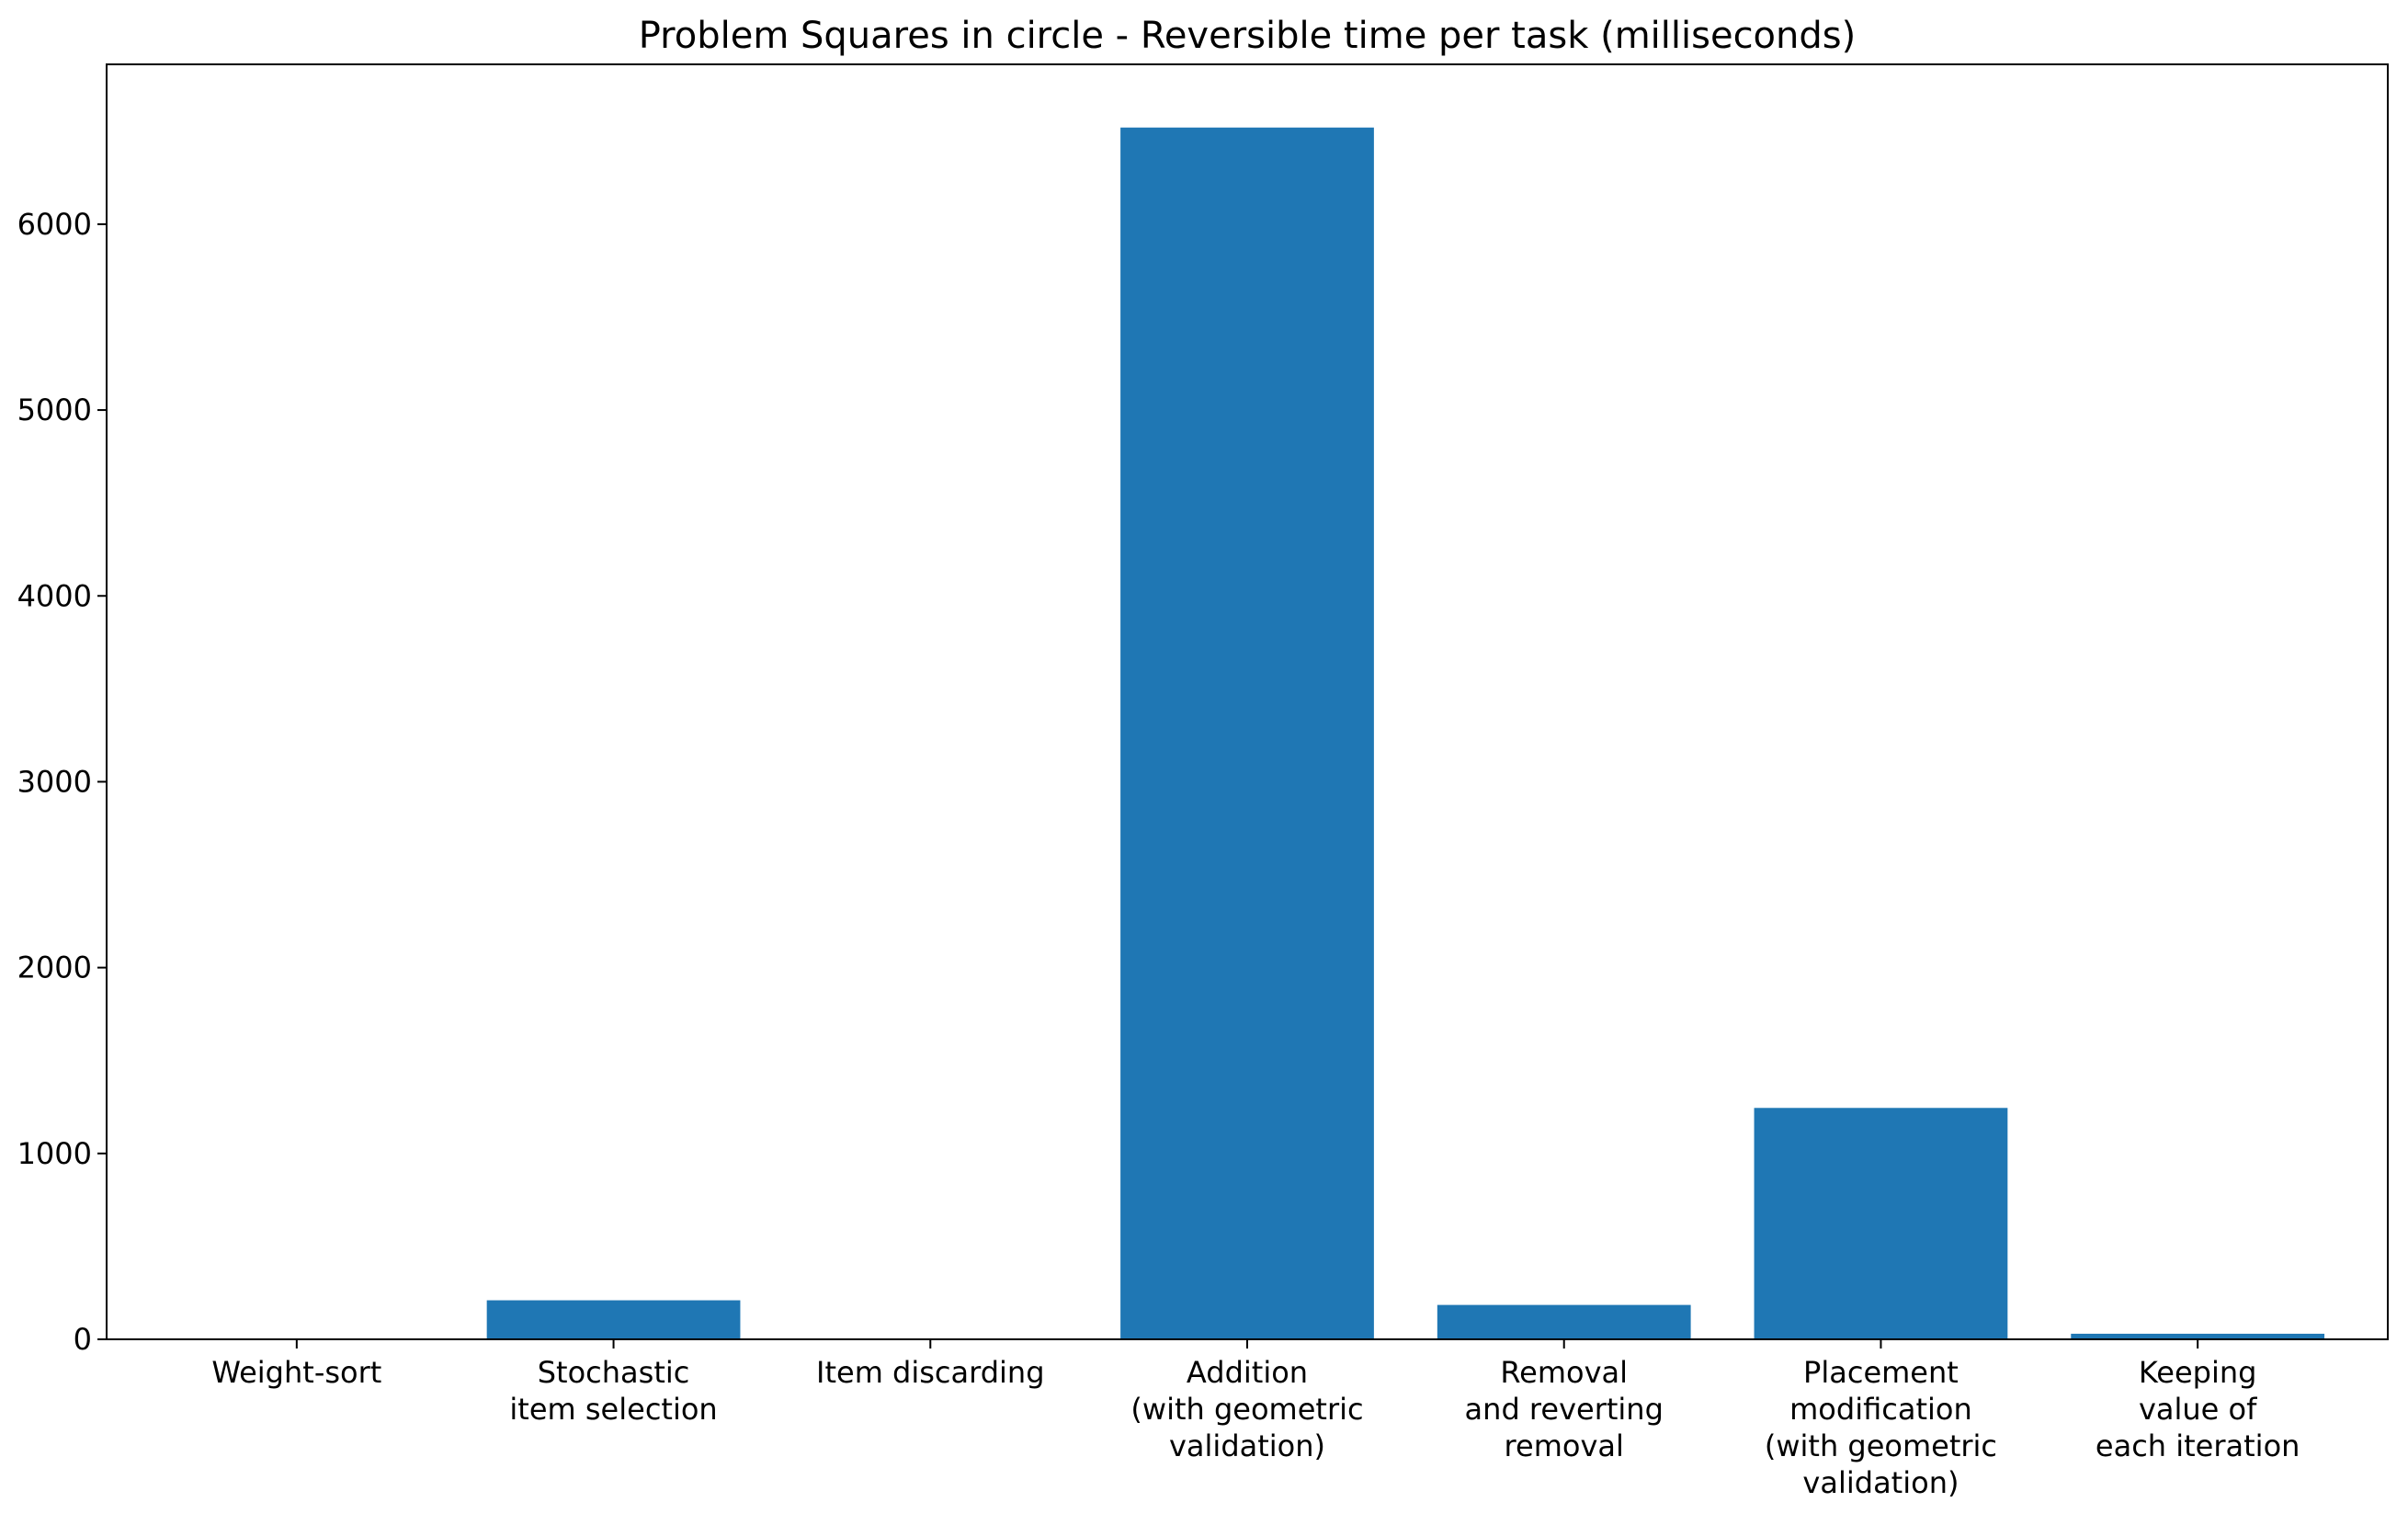 This screenshot has width=2408, height=1525. I want to click on x-tick-label-line: Item discarding, so click(930, 1372).